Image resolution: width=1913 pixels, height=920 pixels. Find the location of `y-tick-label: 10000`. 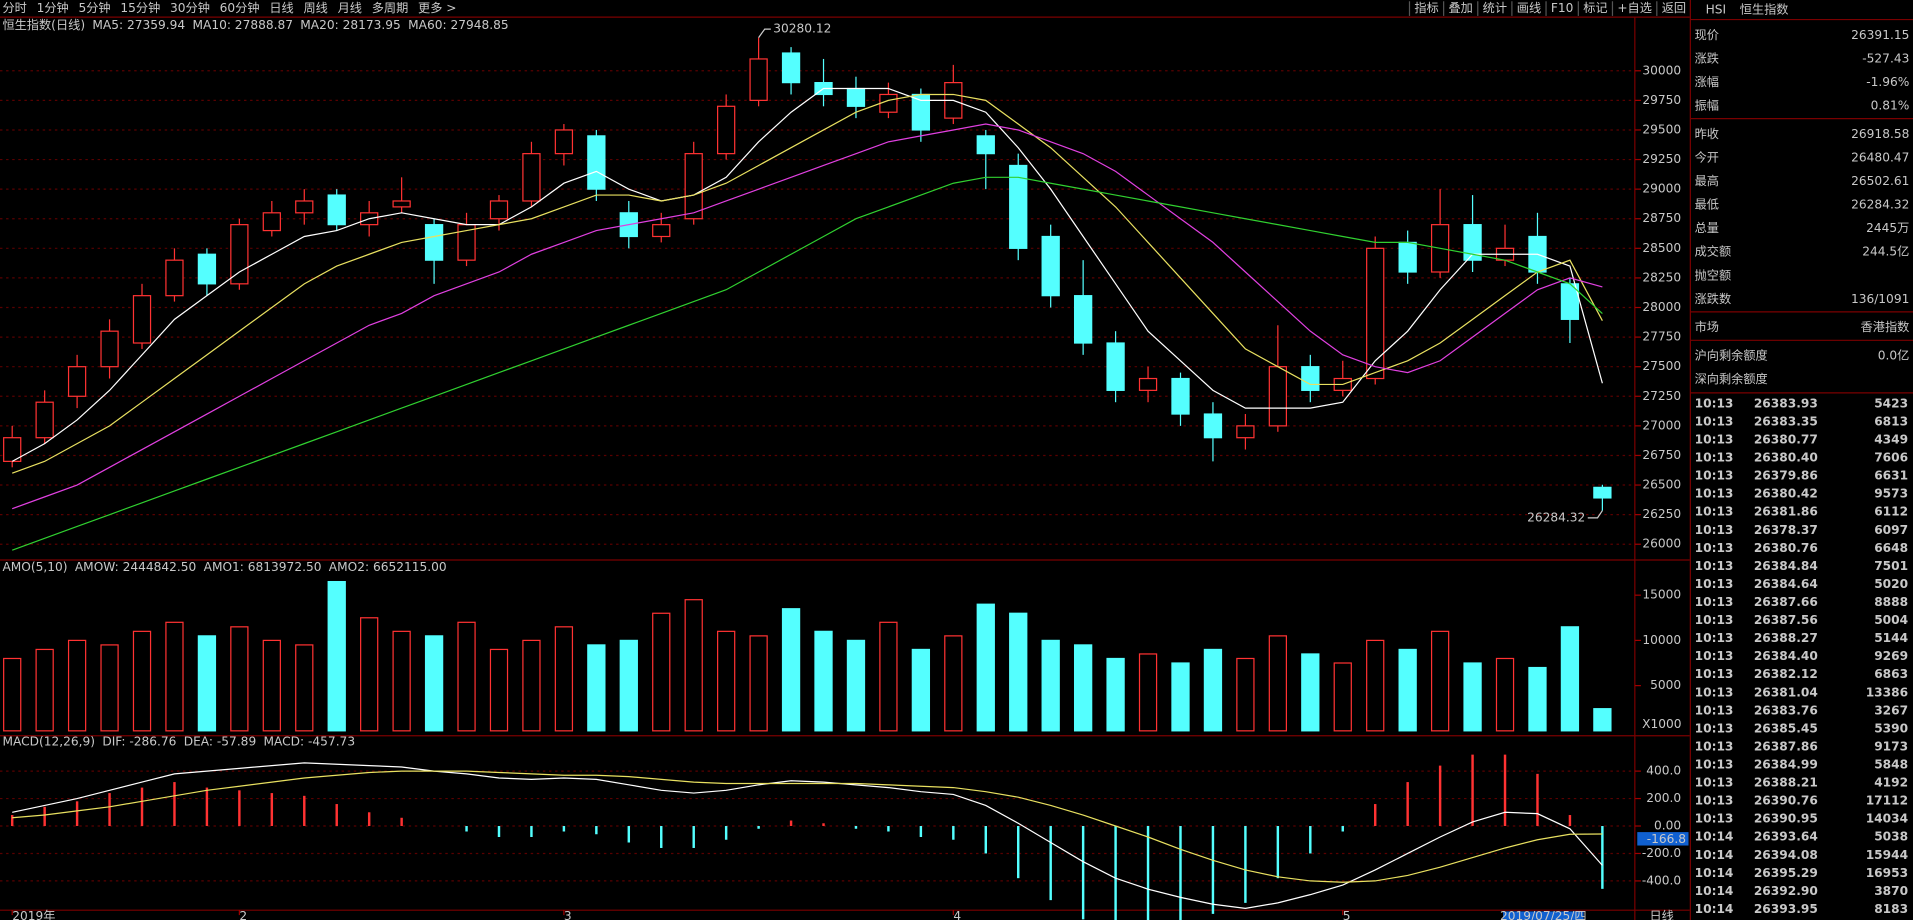

y-tick-label: 10000 is located at coordinates (1661, 640).